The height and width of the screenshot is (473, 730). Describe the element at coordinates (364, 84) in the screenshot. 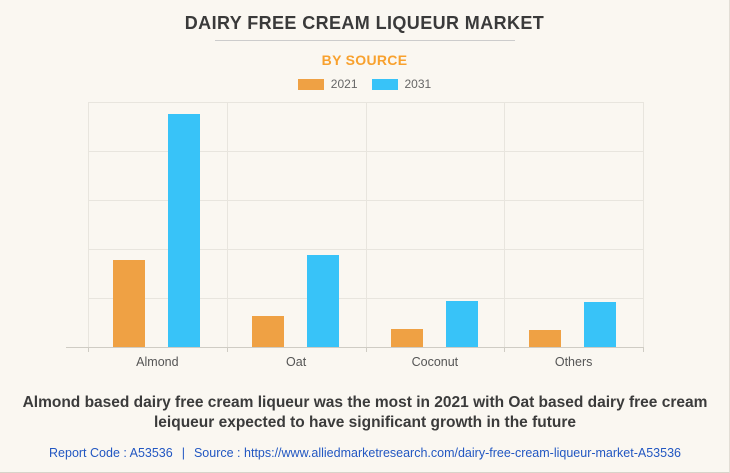

I see `legend: 2021 2031` at that location.